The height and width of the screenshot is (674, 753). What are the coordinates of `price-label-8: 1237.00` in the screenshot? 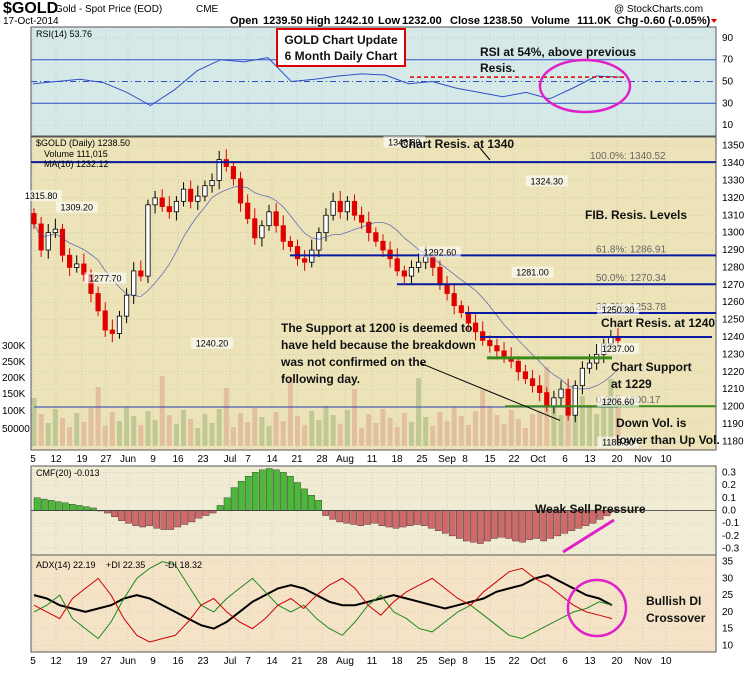 It's located at (618, 349).